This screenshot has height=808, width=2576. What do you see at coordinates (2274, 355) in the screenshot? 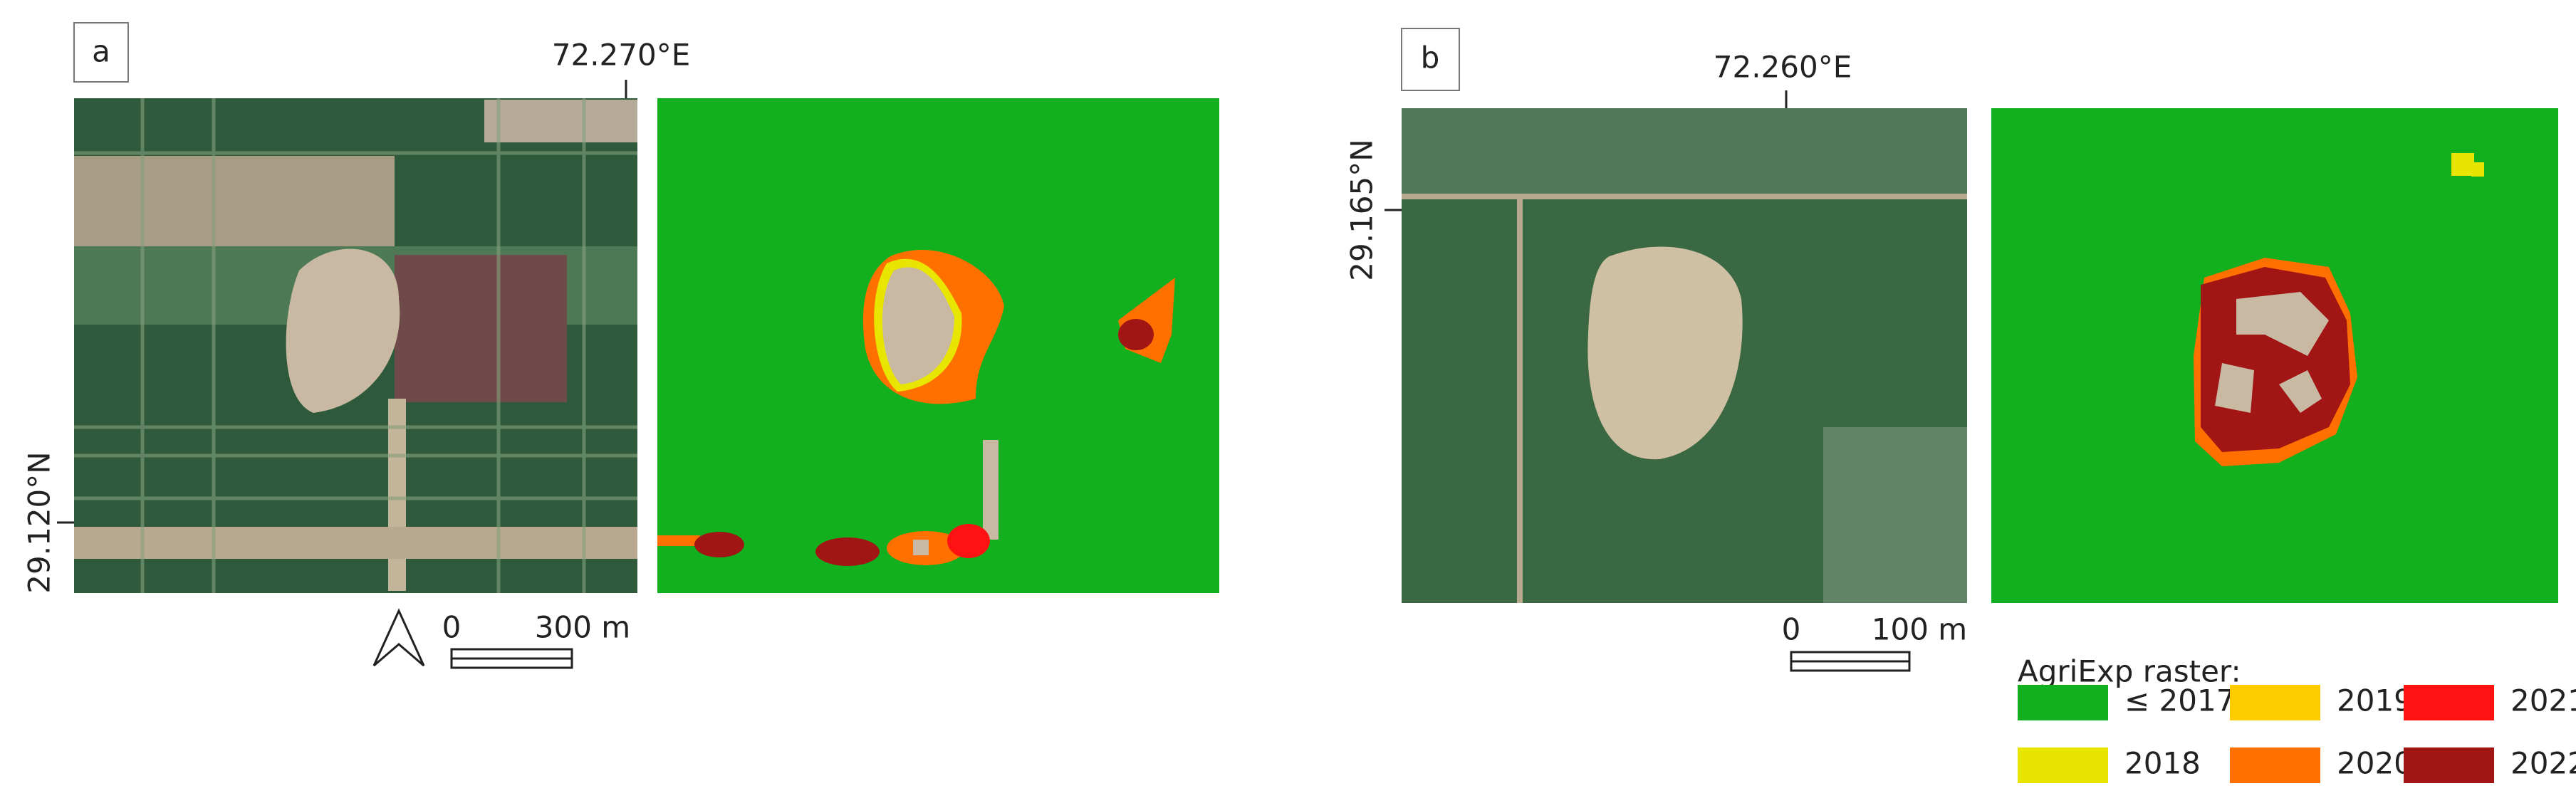
I see `raster-map-b` at bounding box center [2274, 355].